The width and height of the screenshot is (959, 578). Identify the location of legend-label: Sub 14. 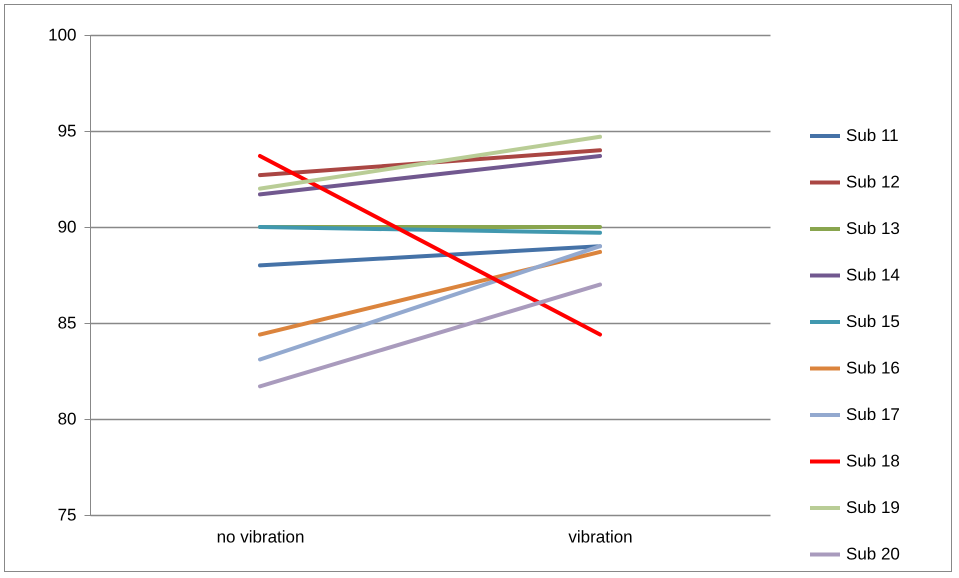
(873, 275).